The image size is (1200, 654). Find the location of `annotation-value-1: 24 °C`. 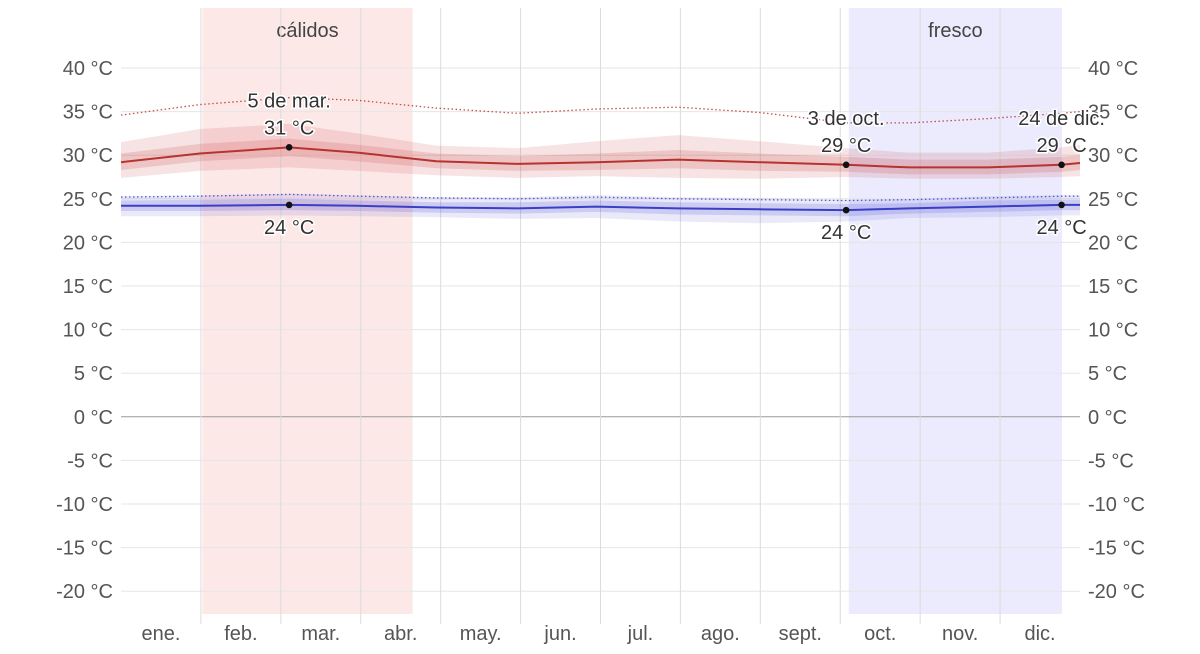

annotation-value-1: 24 °C is located at coordinates (289, 228).